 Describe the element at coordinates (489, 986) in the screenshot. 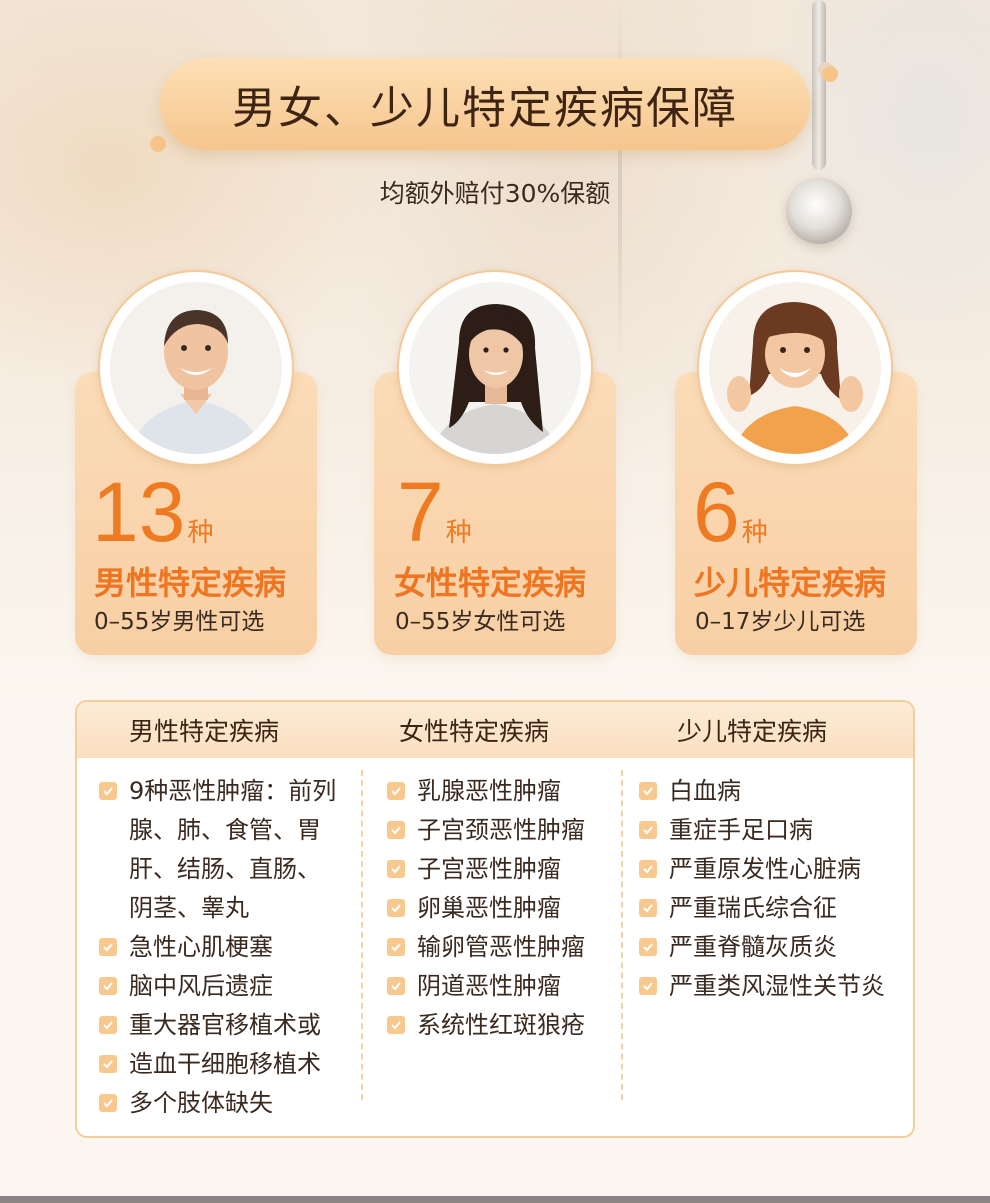

I see `list-item-text: 阴道恶性肿瘤` at that location.